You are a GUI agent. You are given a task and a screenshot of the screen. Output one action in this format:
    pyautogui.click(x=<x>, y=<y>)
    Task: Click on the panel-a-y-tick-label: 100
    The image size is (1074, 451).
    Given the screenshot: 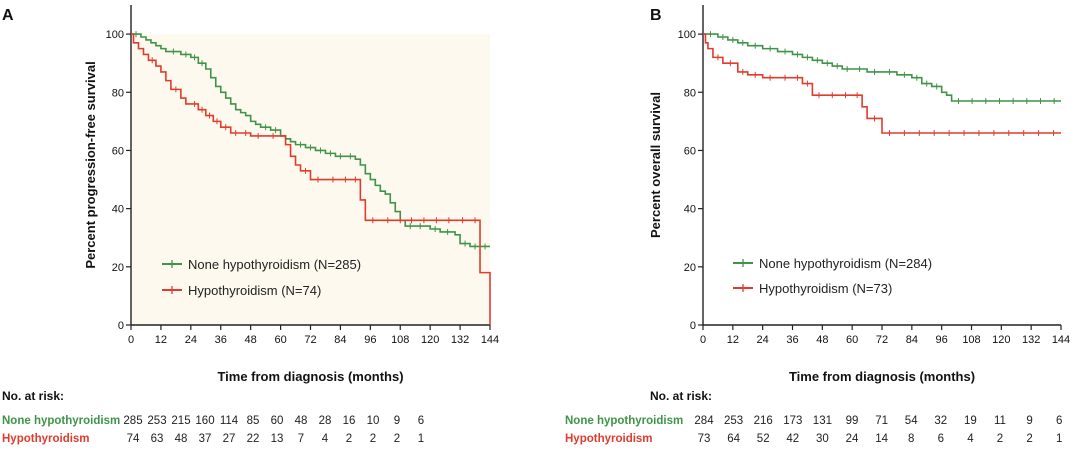 What is the action you would take?
    pyautogui.click(x=115, y=35)
    